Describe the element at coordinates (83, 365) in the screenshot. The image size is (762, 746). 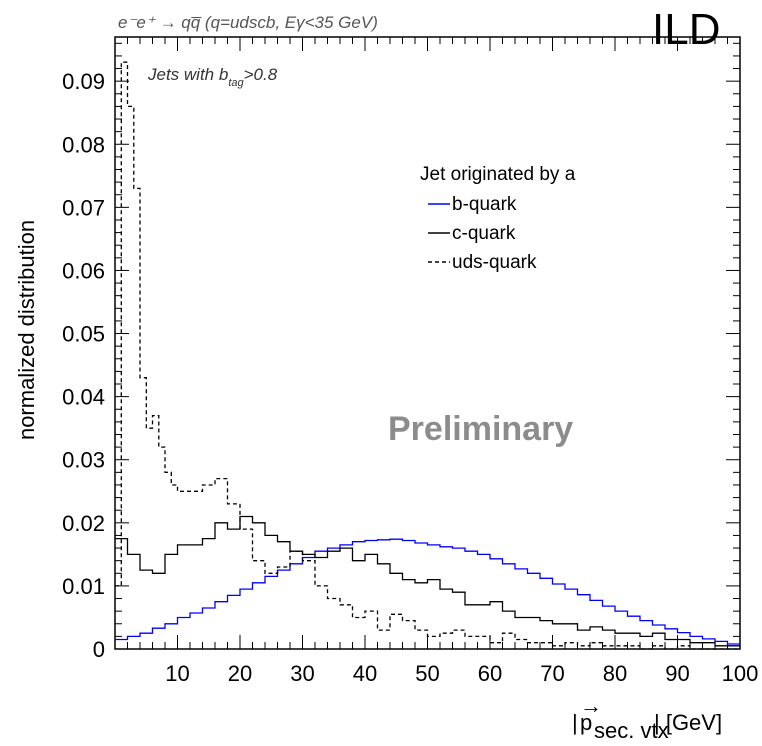
I see `y-tick-labels: 0 0.01 0.02 0.03 0.04 0.05 0.06 0.07 0.08 0.09` at that location.